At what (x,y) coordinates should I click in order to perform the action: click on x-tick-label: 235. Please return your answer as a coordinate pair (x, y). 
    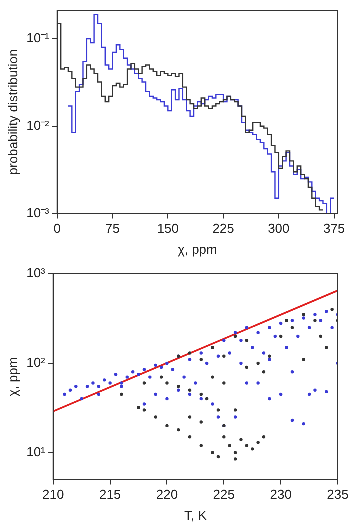
    Looking at the image, I should click on (338, 494).